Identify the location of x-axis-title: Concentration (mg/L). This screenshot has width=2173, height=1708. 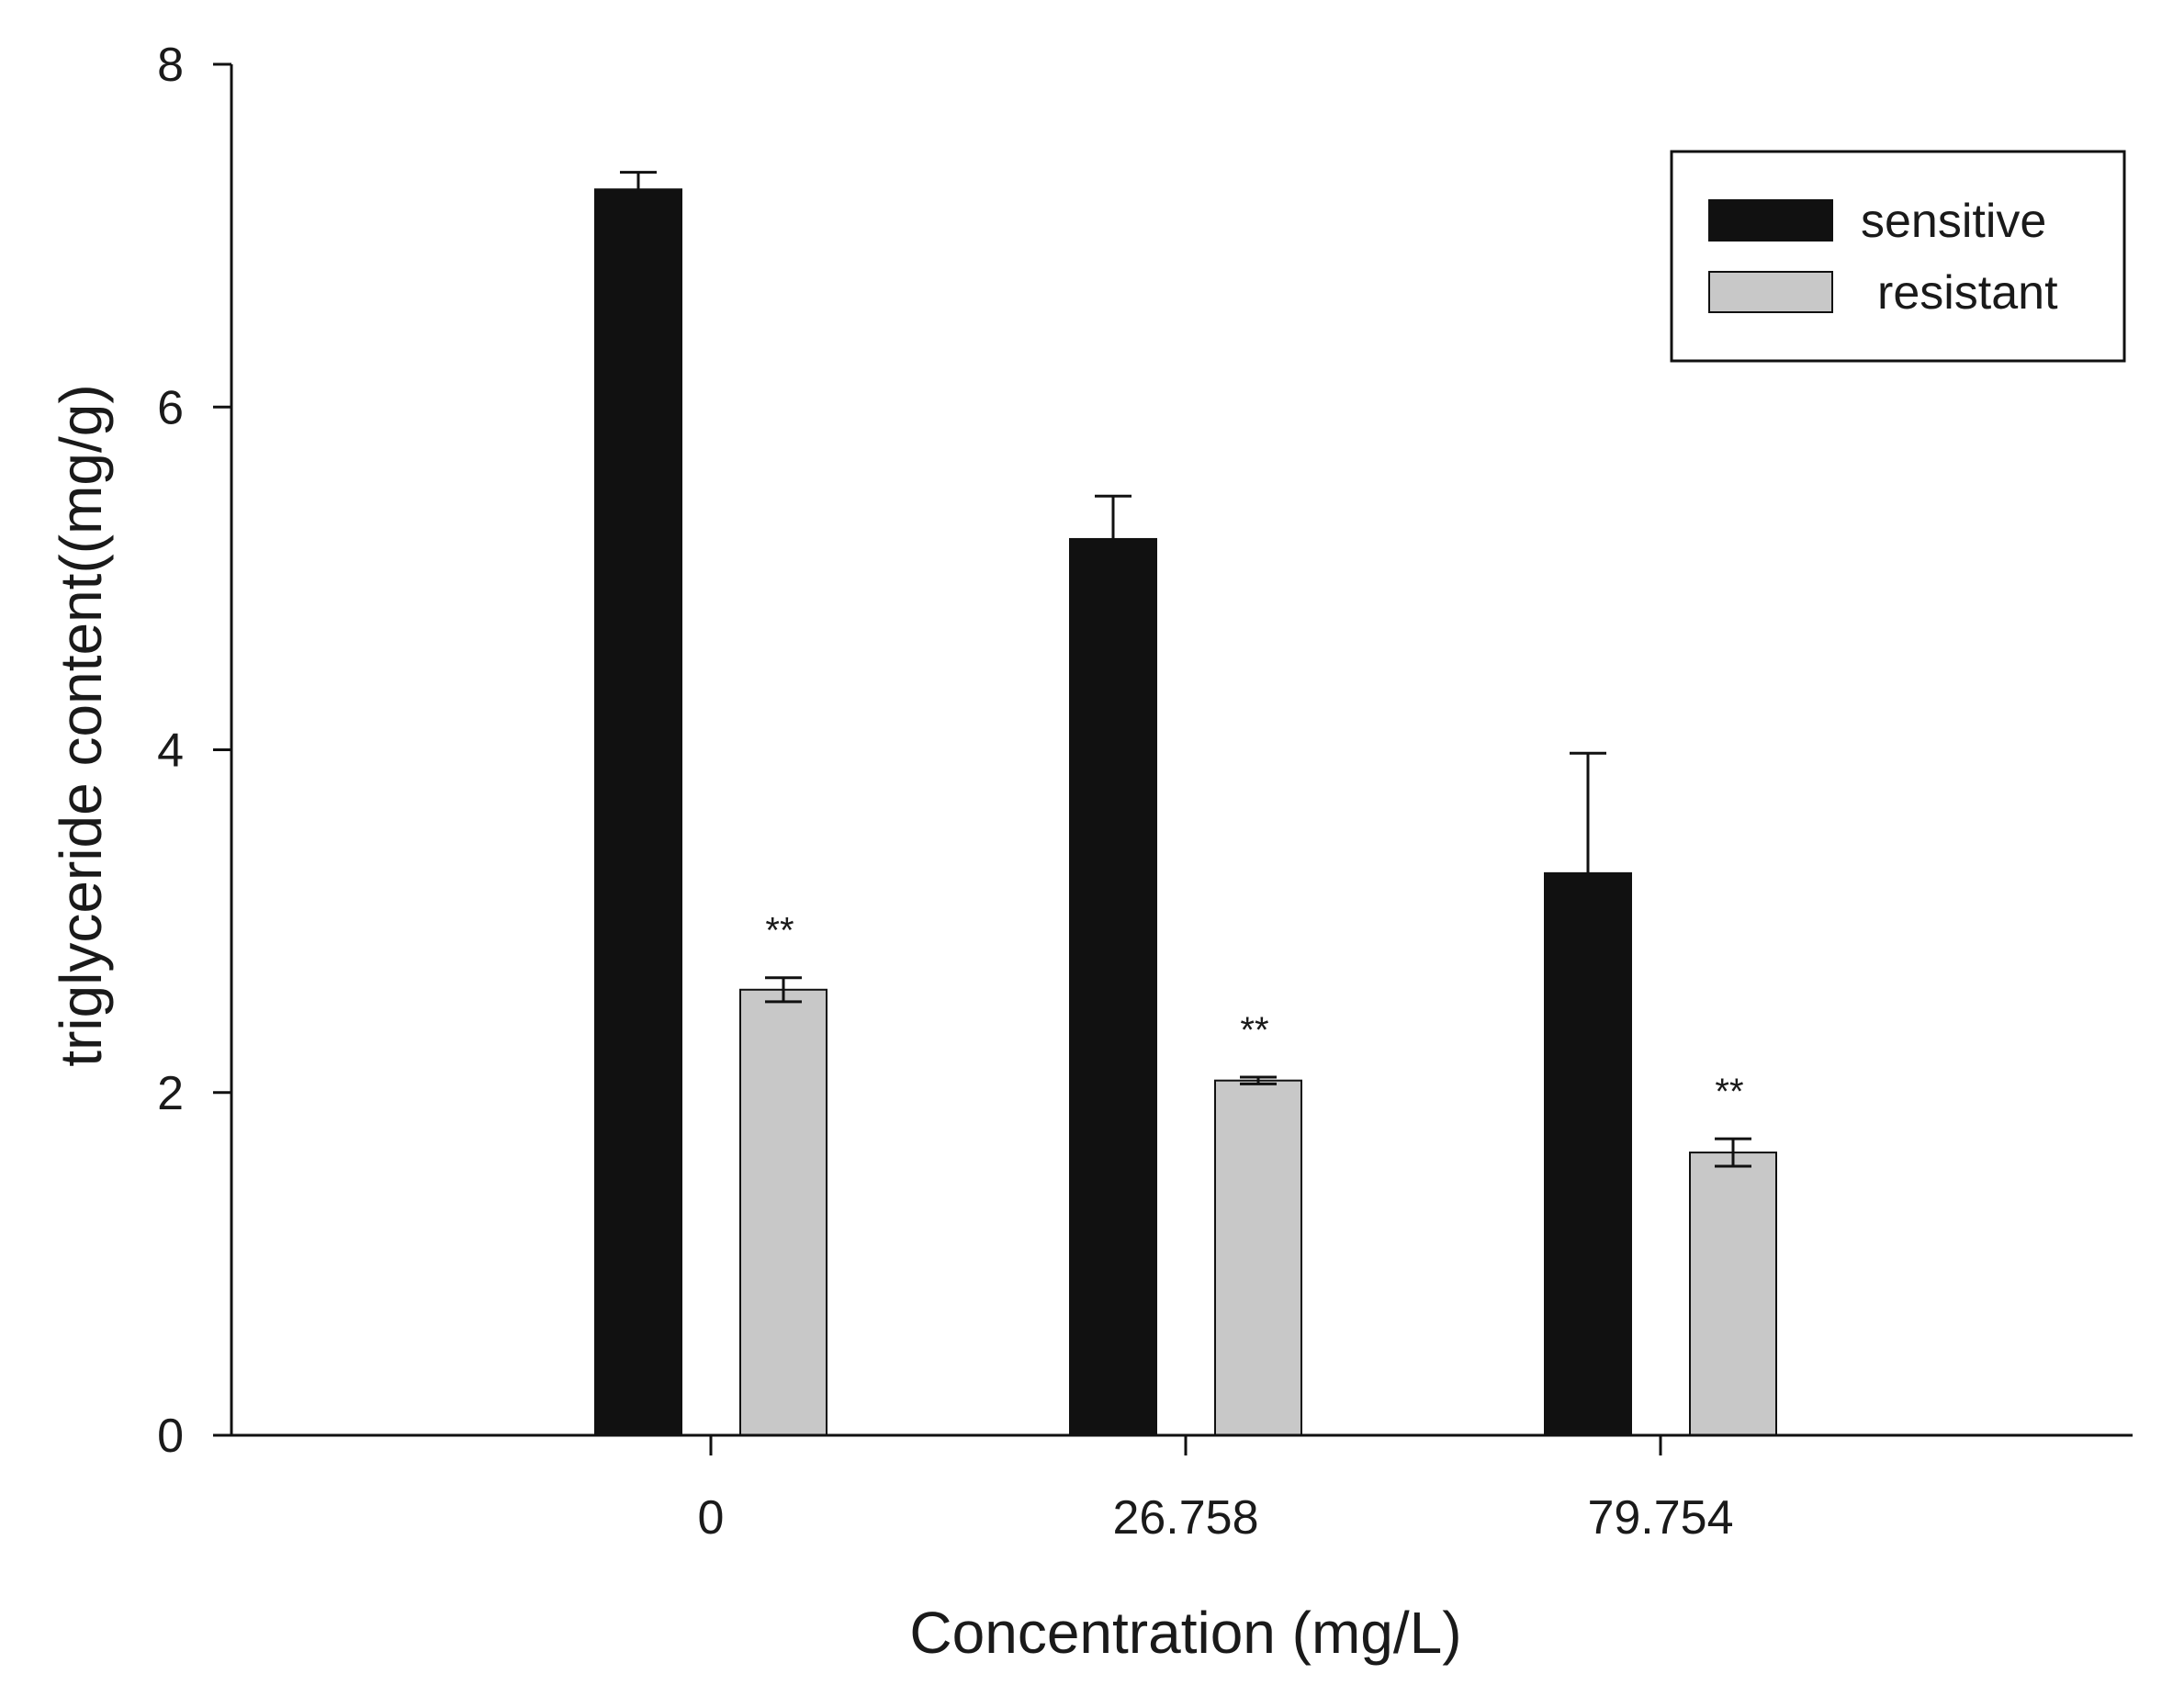
(1185, 1633).